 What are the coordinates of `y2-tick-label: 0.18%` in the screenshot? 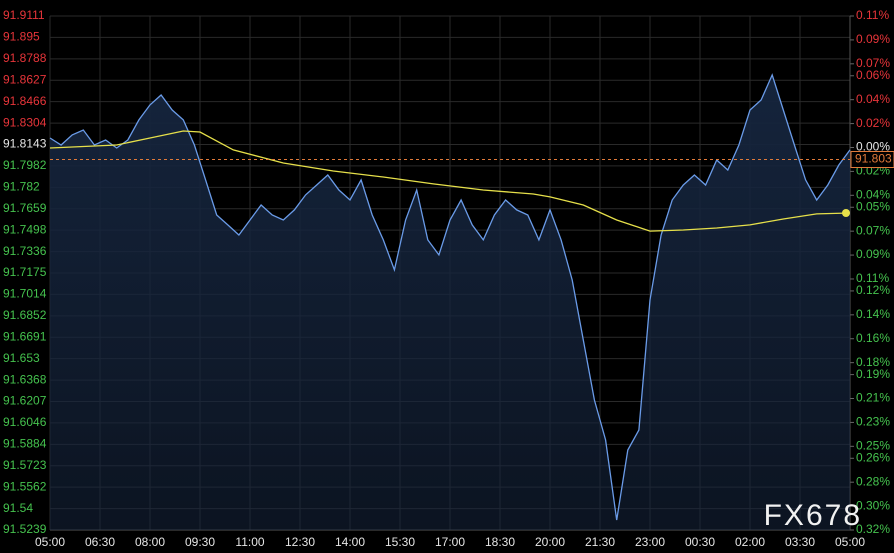 It's located at (873, 362).